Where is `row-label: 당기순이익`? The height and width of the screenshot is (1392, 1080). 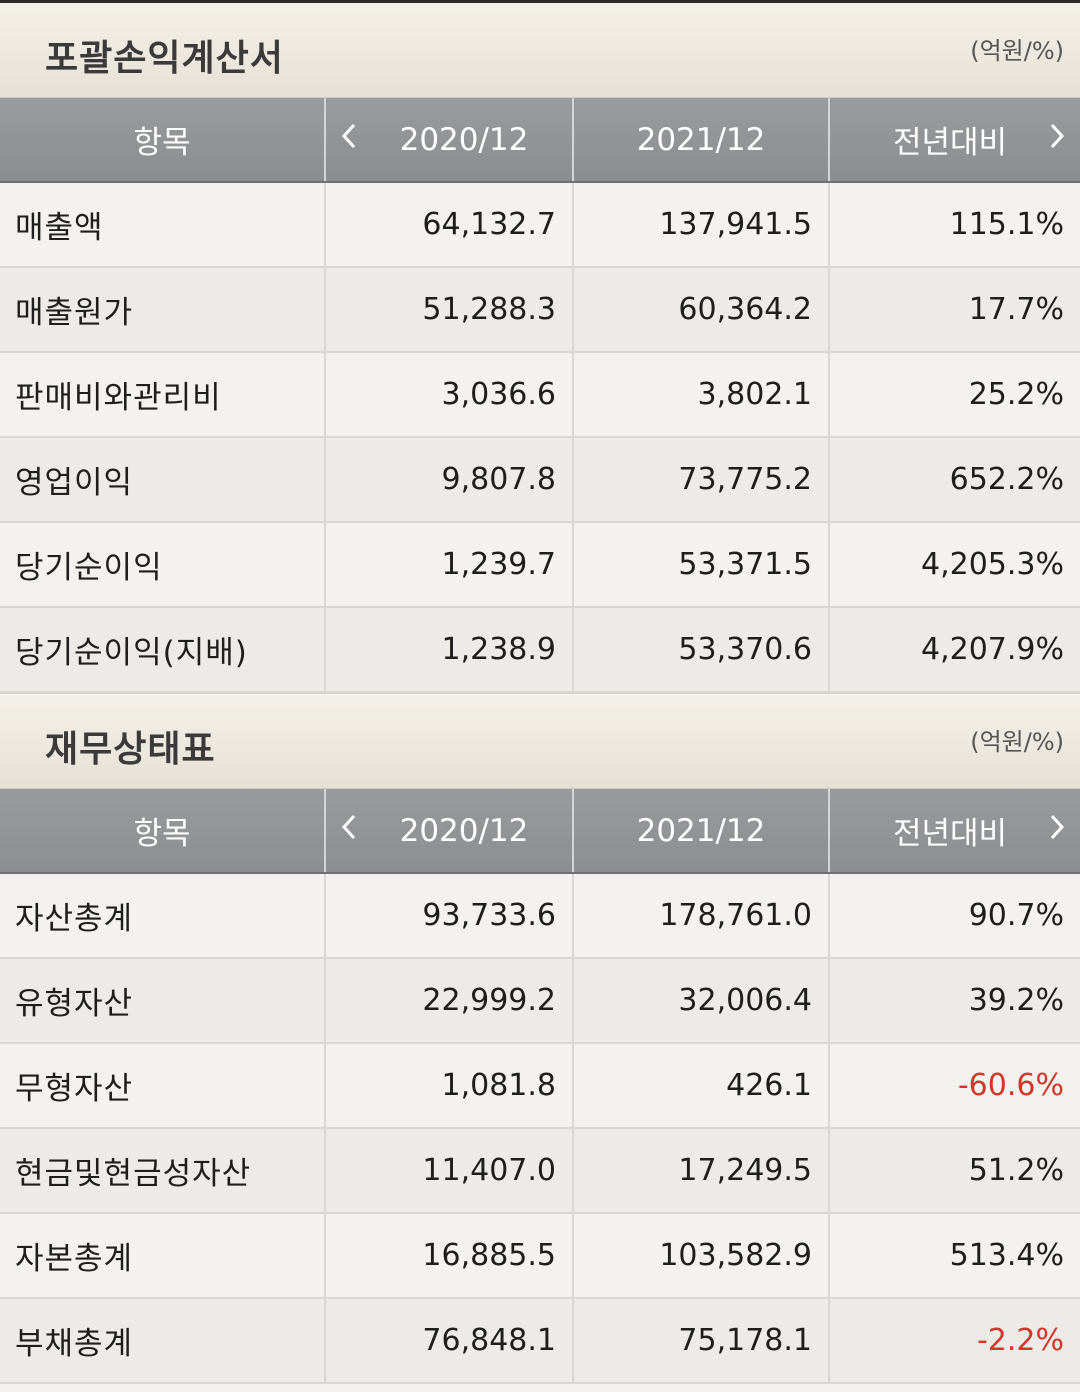
row-label: 당기순이익 is located at coordinates (162, 565).